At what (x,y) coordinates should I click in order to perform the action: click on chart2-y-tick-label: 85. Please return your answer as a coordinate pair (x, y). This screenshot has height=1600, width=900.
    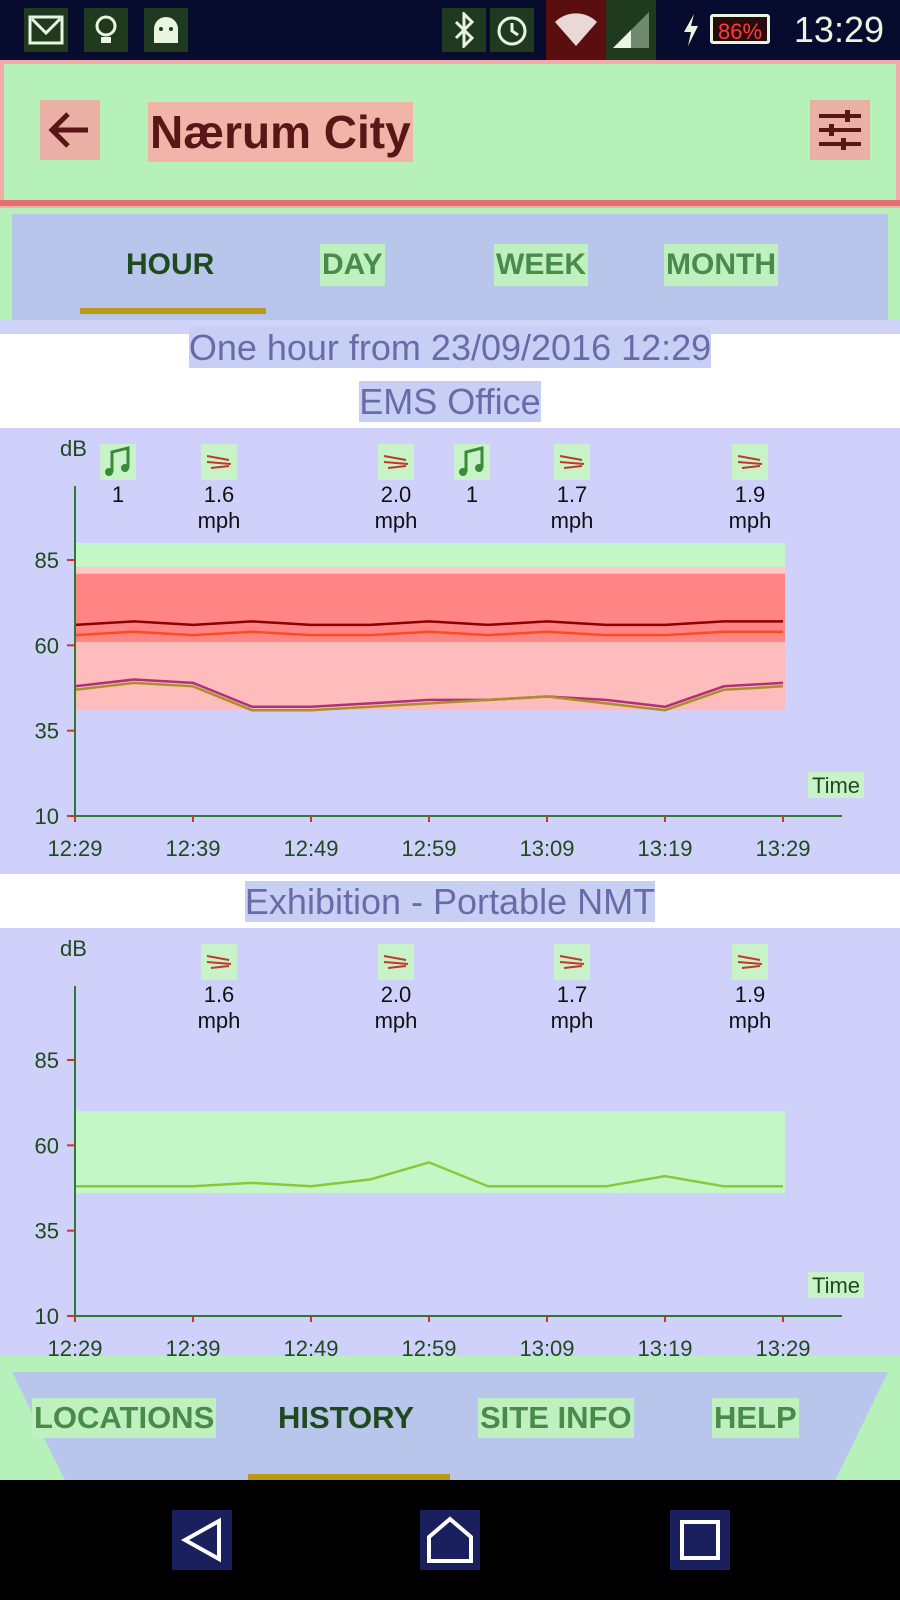
    Looking at the image, I should click on (47, 1060).